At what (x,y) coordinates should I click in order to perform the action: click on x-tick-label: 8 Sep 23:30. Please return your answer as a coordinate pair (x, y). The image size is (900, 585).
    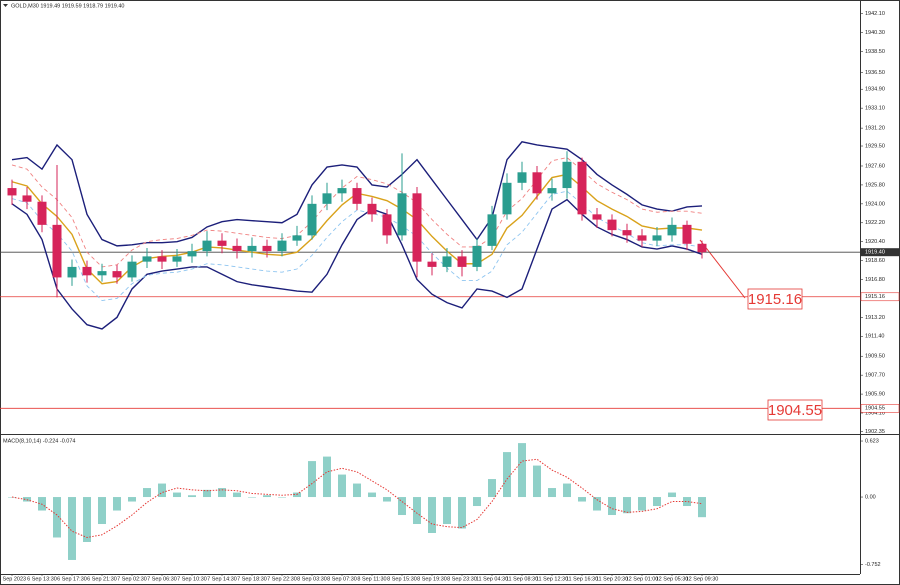
    Looking at the image, I should click on (462, 579).